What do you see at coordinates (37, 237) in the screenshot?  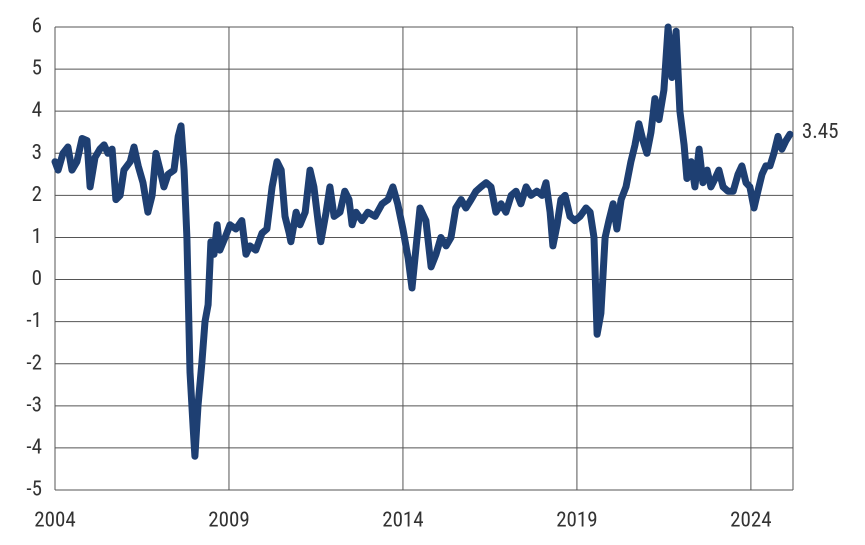 I see `y-tick-label: 1` at bounding box center [37, 237].